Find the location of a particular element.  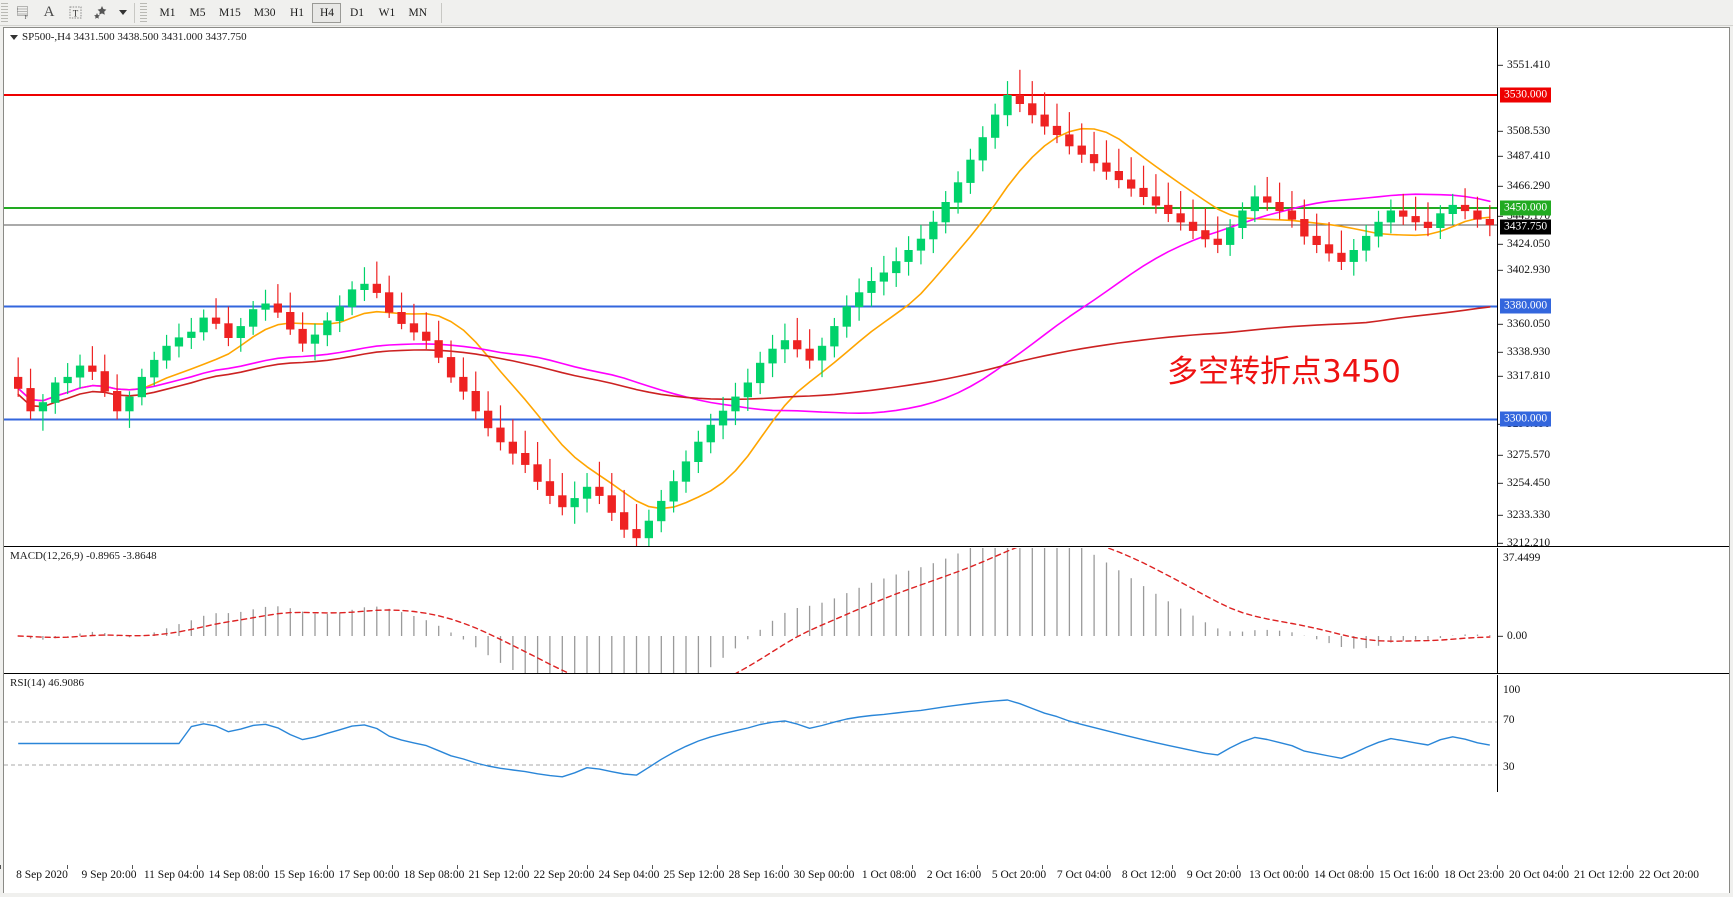

timeframe-m1: M1 is located at coordinates (167, 13).